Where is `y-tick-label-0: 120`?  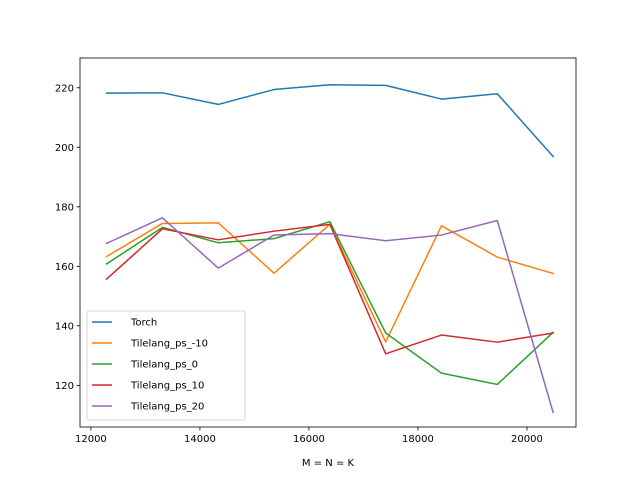 y-tick-label-0: 120 is located at coordinates (64, 386).